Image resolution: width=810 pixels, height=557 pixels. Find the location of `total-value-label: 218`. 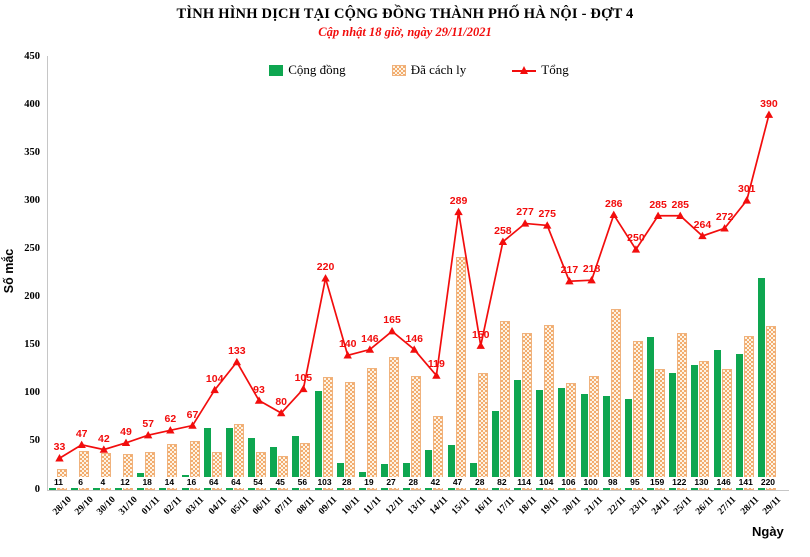

total-value-label: 218 is located at coordinates (591, 269).